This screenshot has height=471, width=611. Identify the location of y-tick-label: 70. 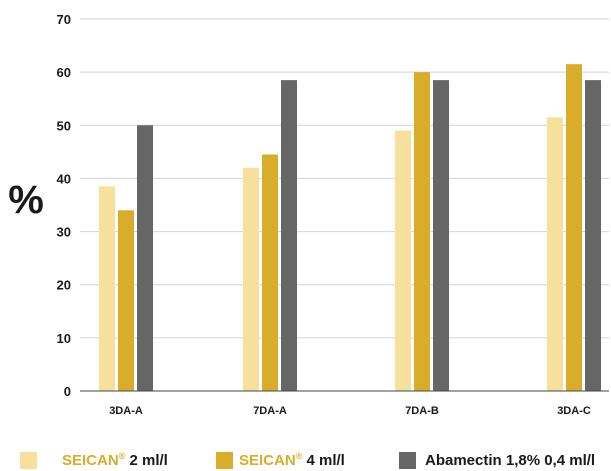
(64, 19).